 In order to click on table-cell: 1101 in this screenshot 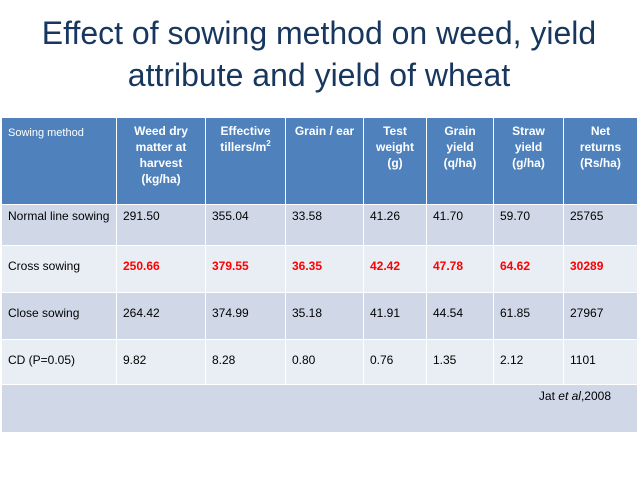, I will do `click(600, 362)`.